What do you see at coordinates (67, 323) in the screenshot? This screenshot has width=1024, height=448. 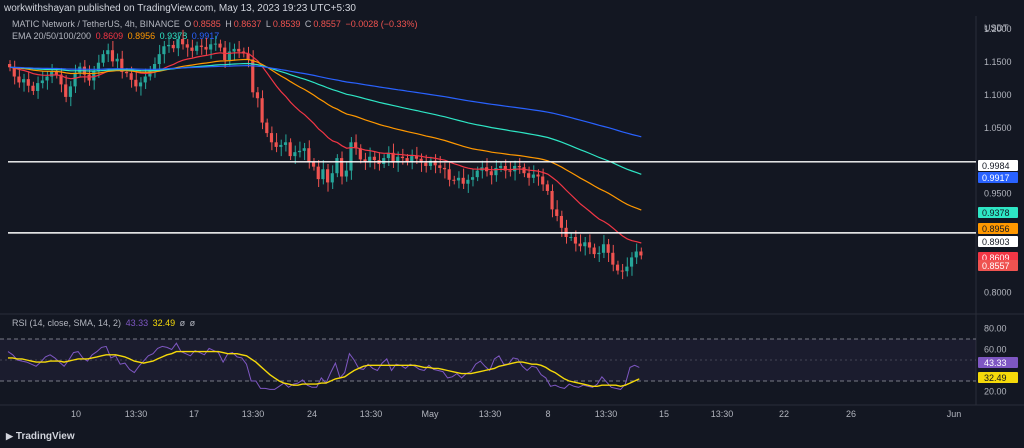 I see `rsi-label: RSI (14, close, SMA, 14, 2)` at bounding box center [67, 323].